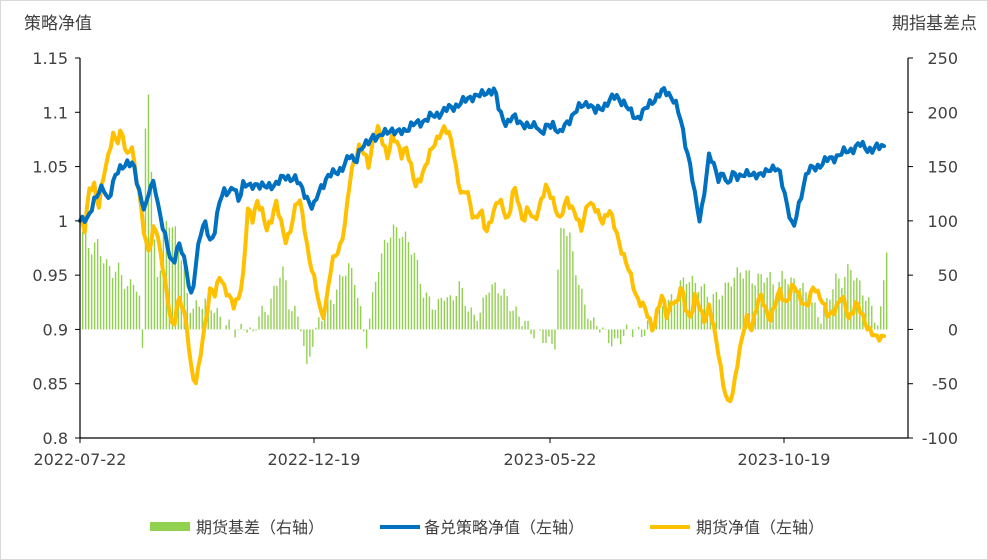 The width and height of the screenshot is (988, 560). Describe the element at coordinates (50, 275) in the screenshot. I see `left-tick-label: 0.95` at that location.